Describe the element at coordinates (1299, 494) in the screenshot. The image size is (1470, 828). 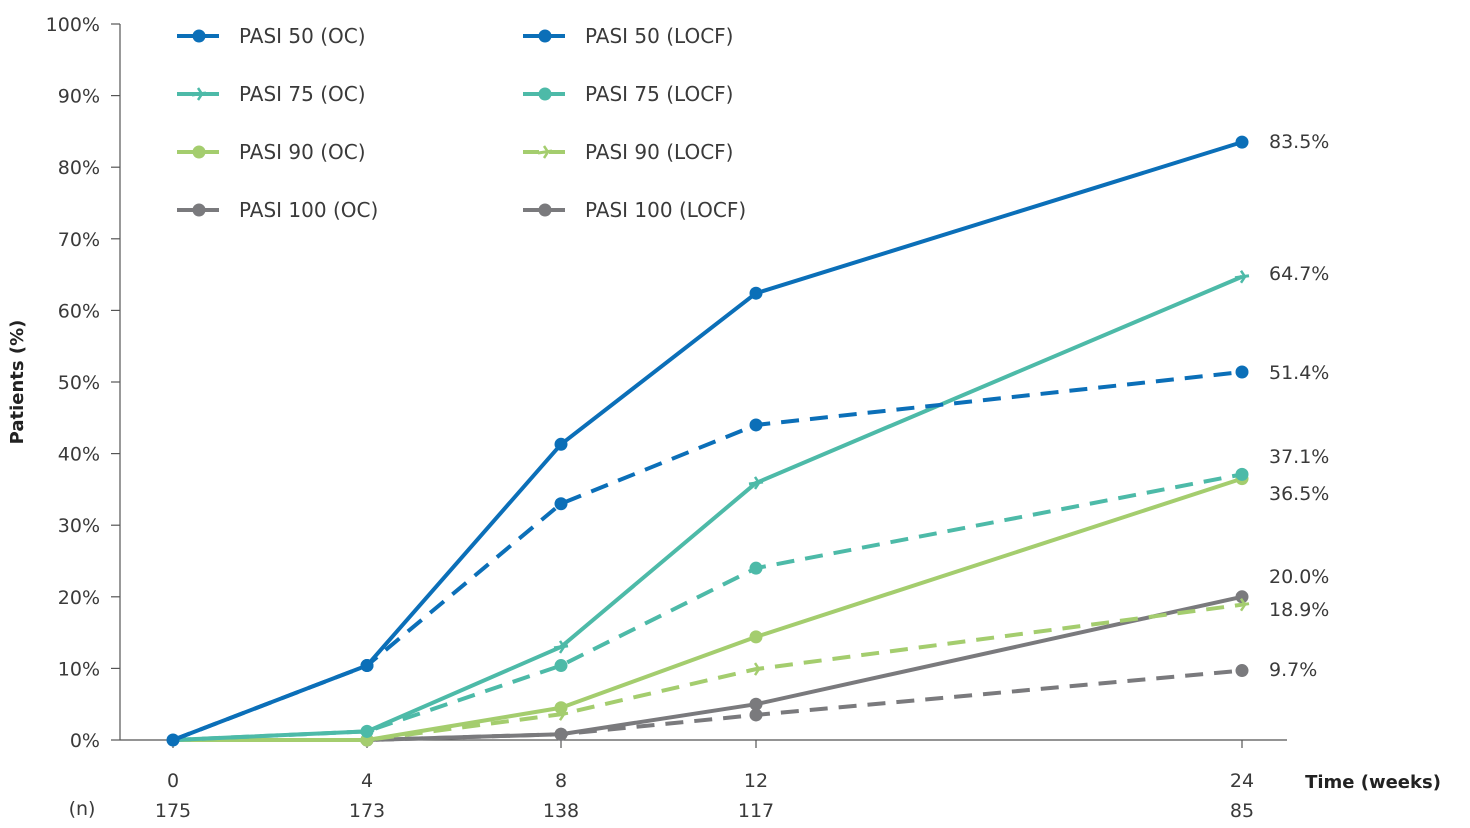
I see `end-value-label: 36.5%` at that location.